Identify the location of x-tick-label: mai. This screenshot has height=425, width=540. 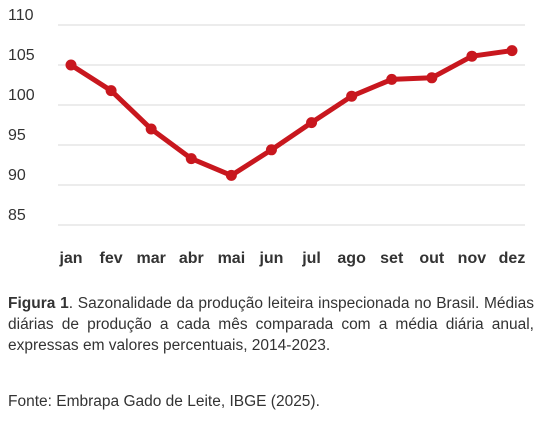
(232, 258).